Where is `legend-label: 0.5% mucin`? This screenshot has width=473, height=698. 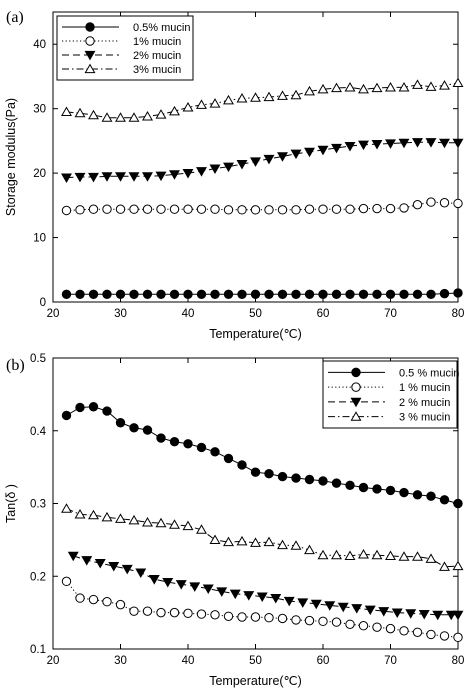
legend-label: 0.5% mucin is located at coordinates (161, 28).